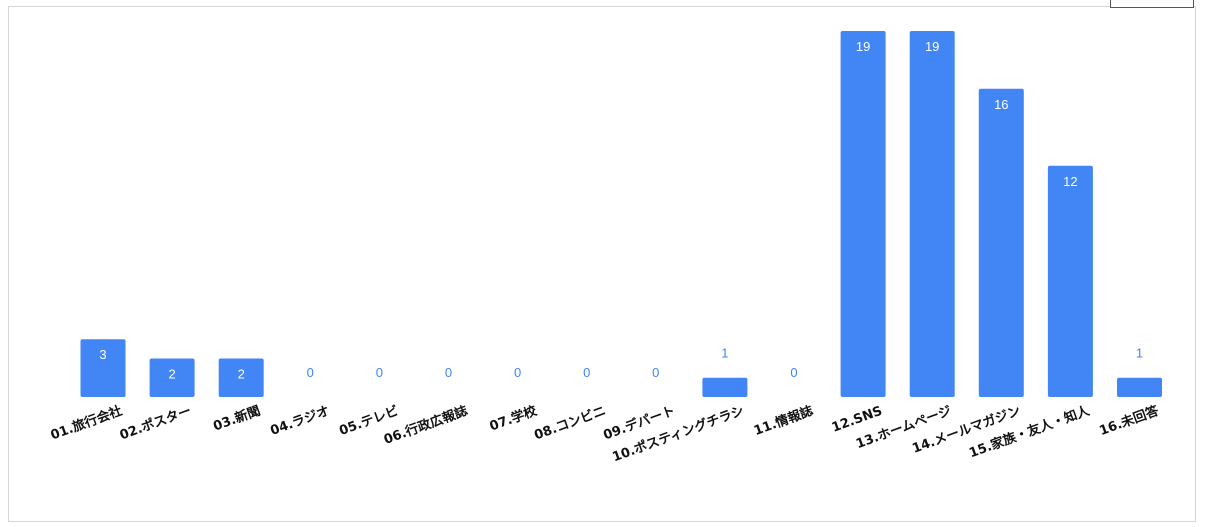 The image size is (1206, 527). What do you see at coordinates (237, 419) in the screenshot?
I see `x-tick-label-3: 03.新聞` at bounding box center [237, 419].